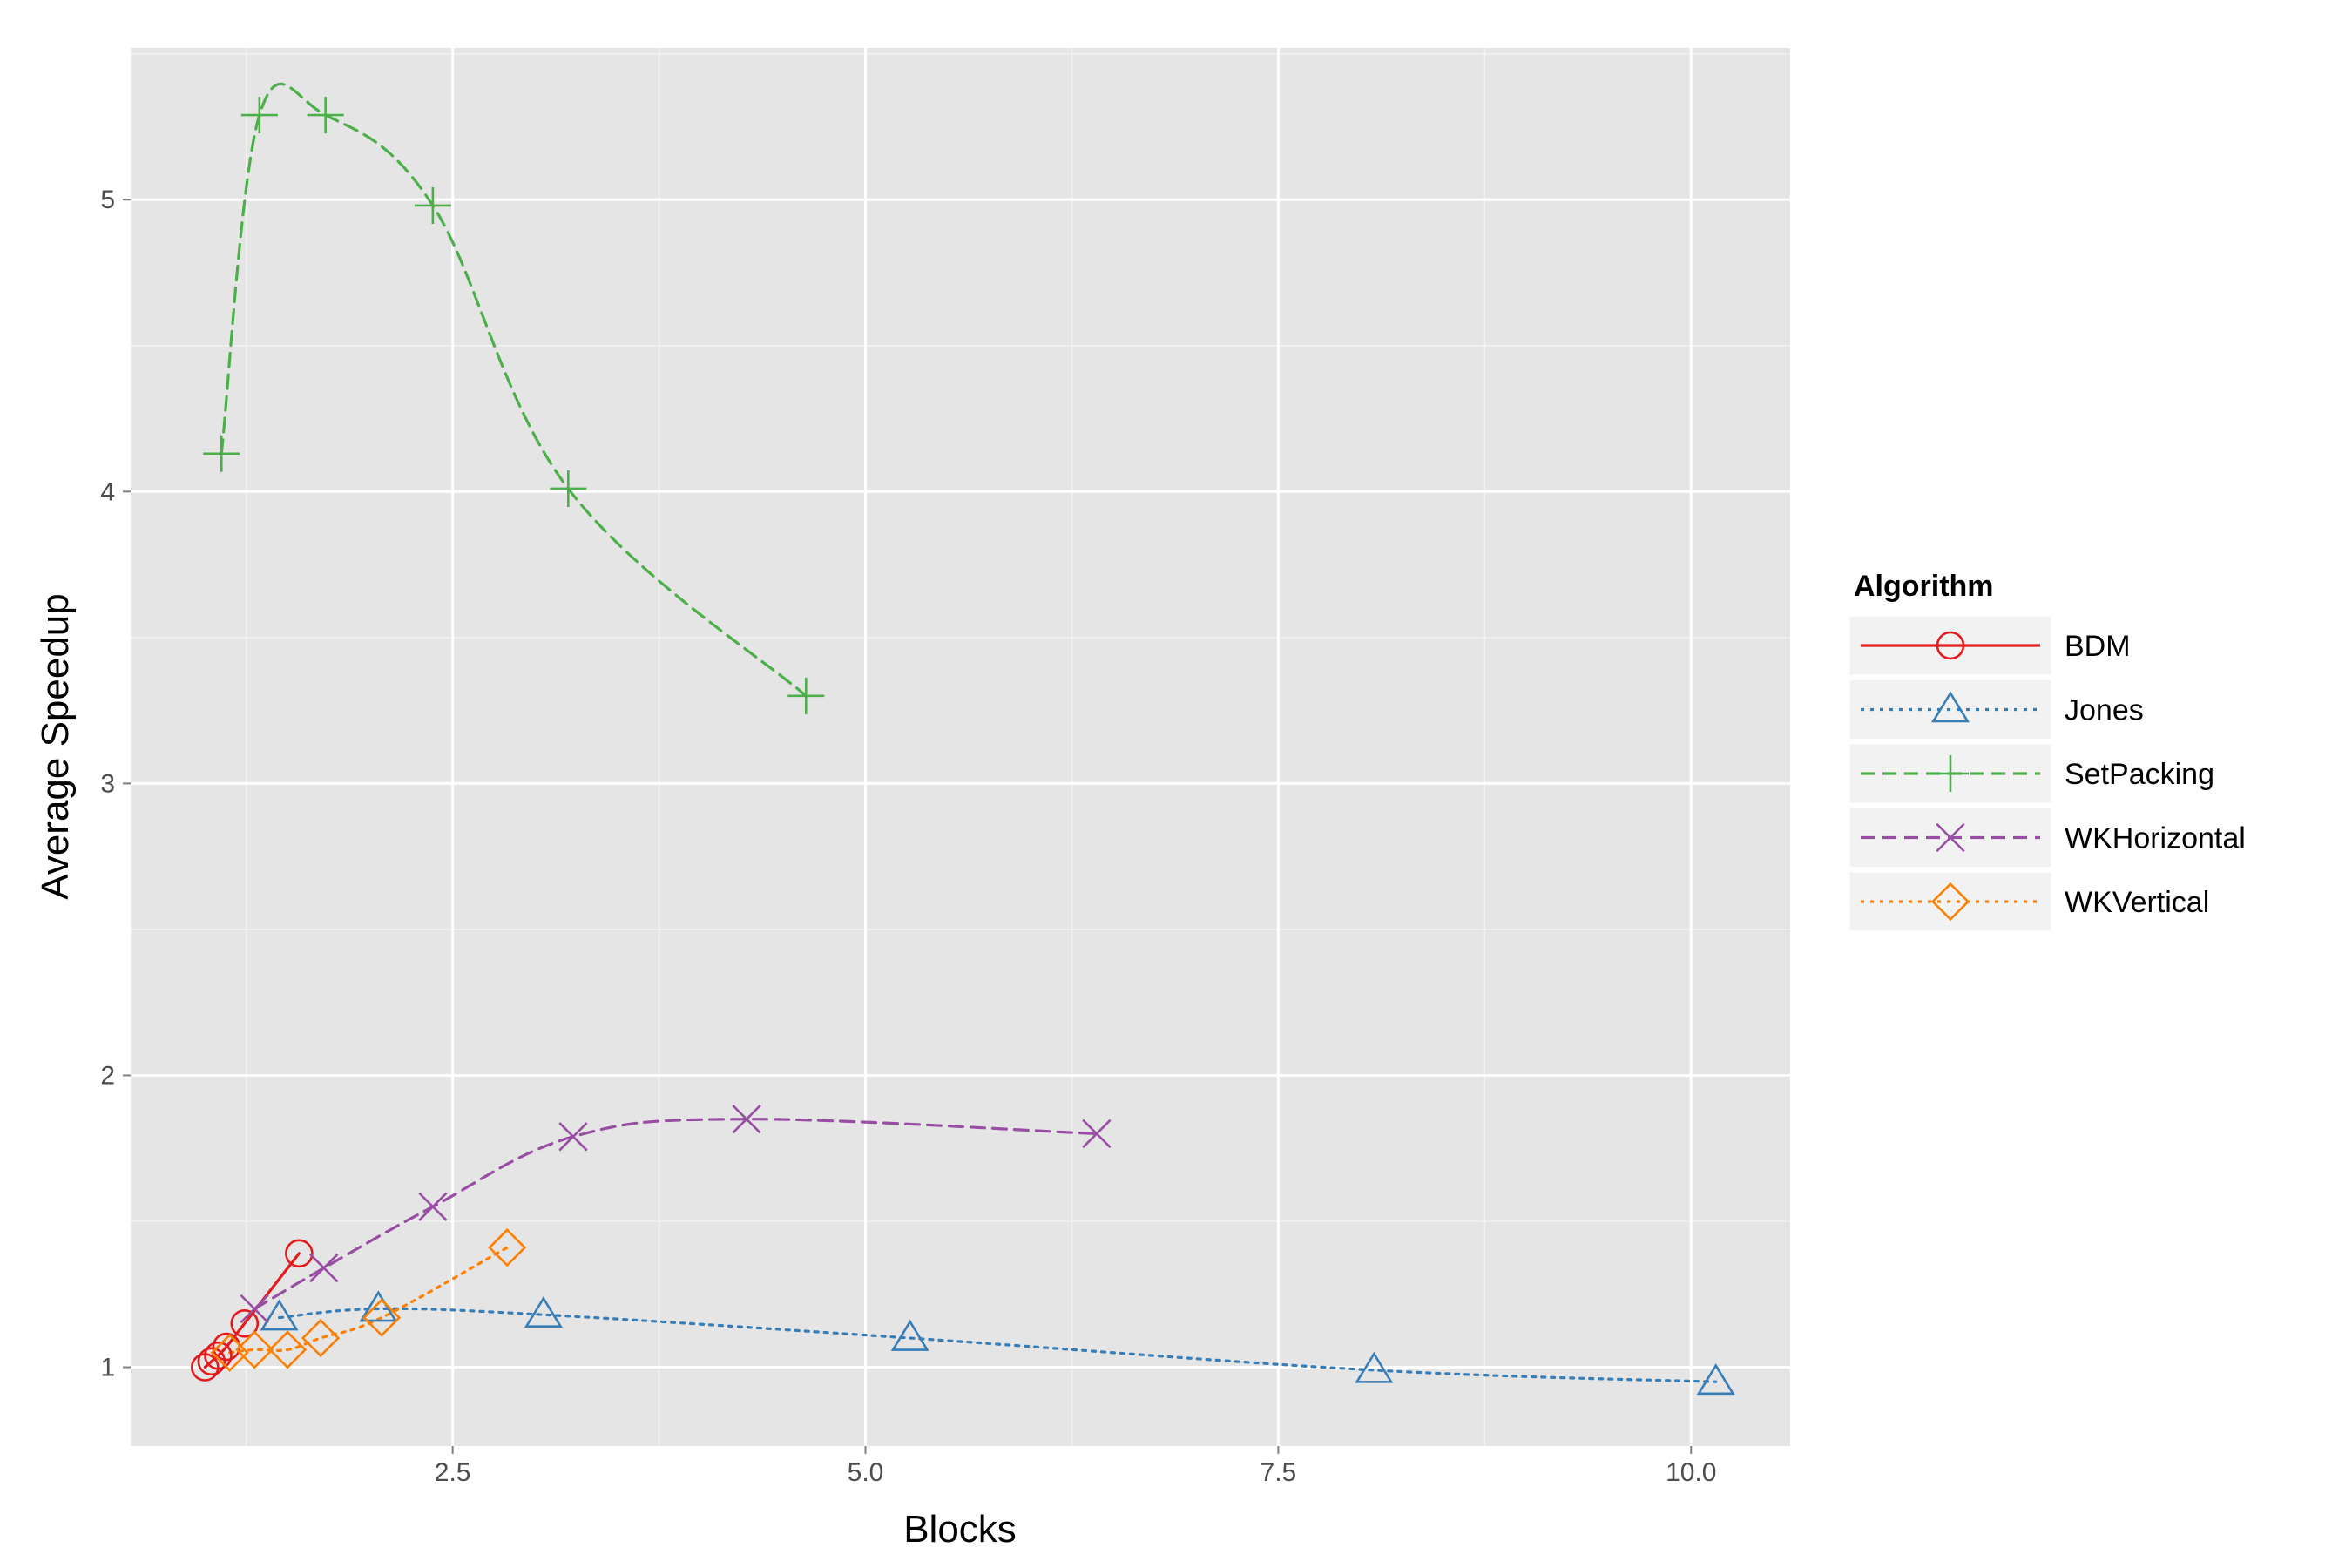 The width and height of the screenshot is (2352, 1568). I want to click on legend-item-jones: Jones, so click(1995, 709).